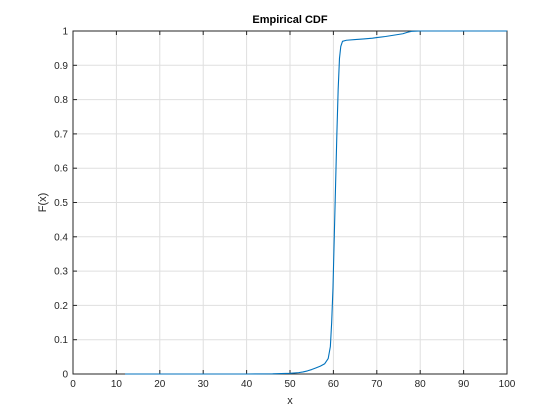 The image size is (560, 420). What do you see at coordinates (204, 384) in the screenshot?
I see `x-tick-label: 30` at bounding box center [204, 384].